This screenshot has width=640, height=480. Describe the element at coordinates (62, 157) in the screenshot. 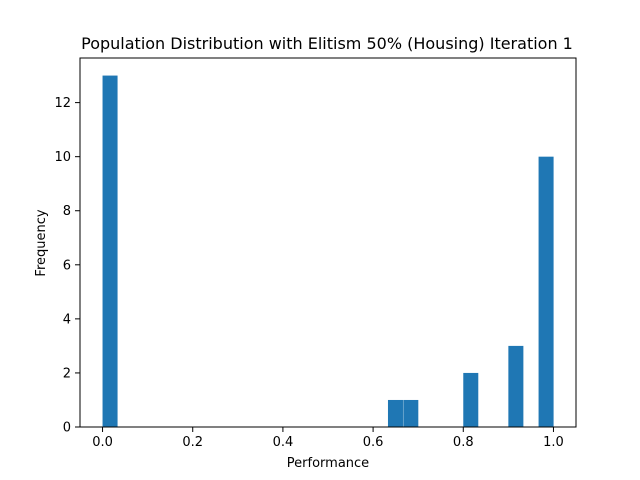

I see `y-tick-label: 10` at that location.